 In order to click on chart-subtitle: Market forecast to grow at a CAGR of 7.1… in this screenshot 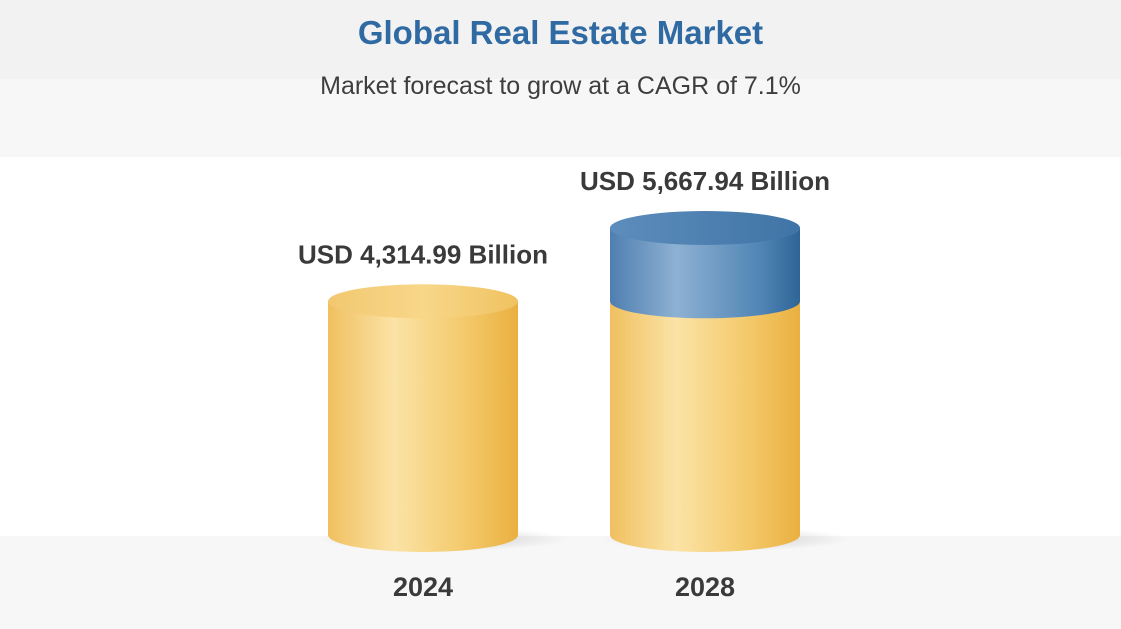, I will do `click(560, 86)`.